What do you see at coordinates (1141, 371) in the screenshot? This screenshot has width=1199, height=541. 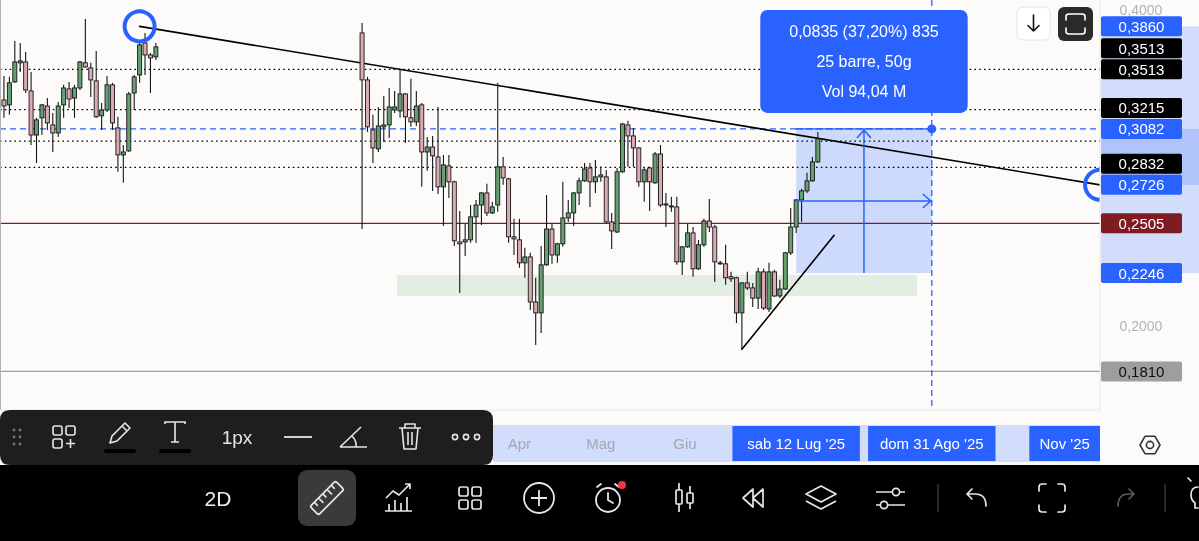 I see `ref-line-label: 0,1810` at bounding box center [1141, 371].